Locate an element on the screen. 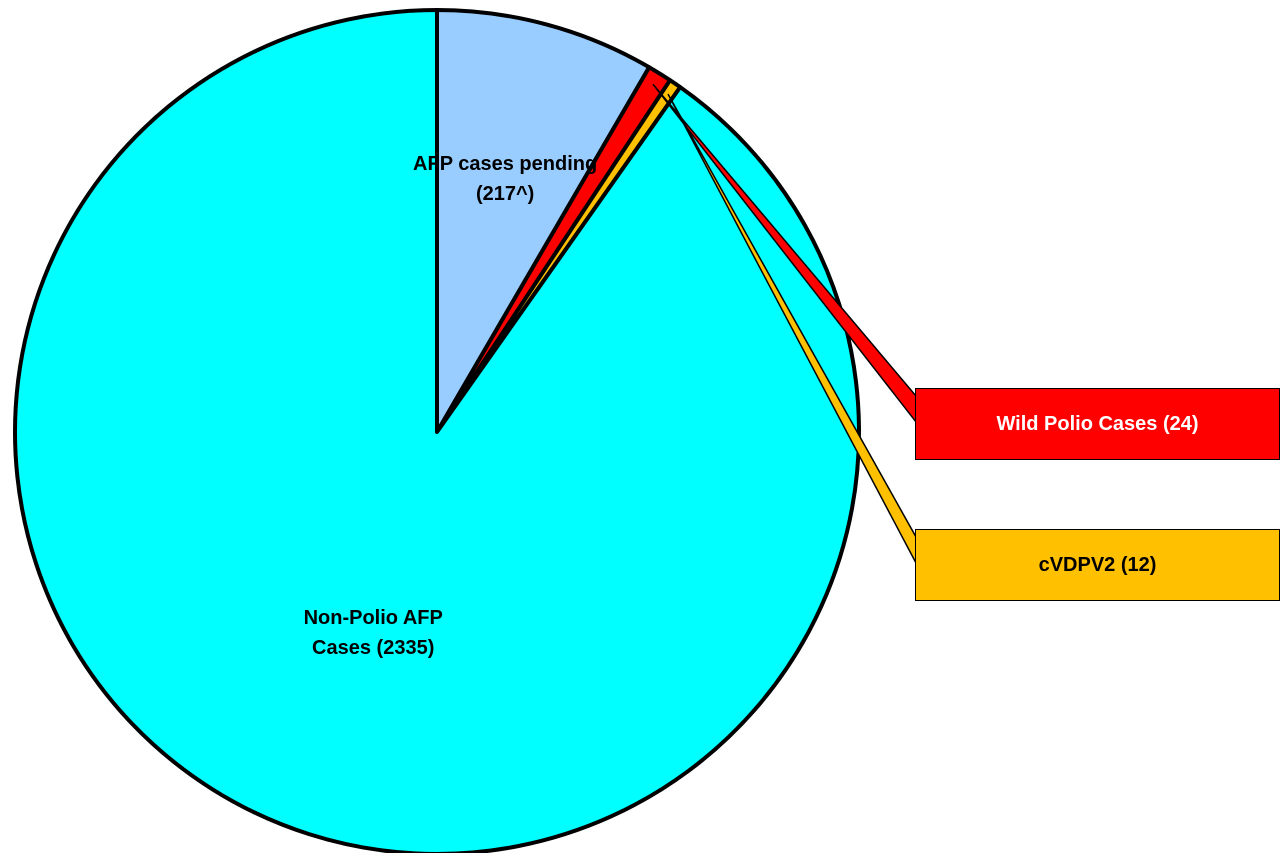  callout-label: cVDPV2 (12) is located at coordinates (1097, 565).